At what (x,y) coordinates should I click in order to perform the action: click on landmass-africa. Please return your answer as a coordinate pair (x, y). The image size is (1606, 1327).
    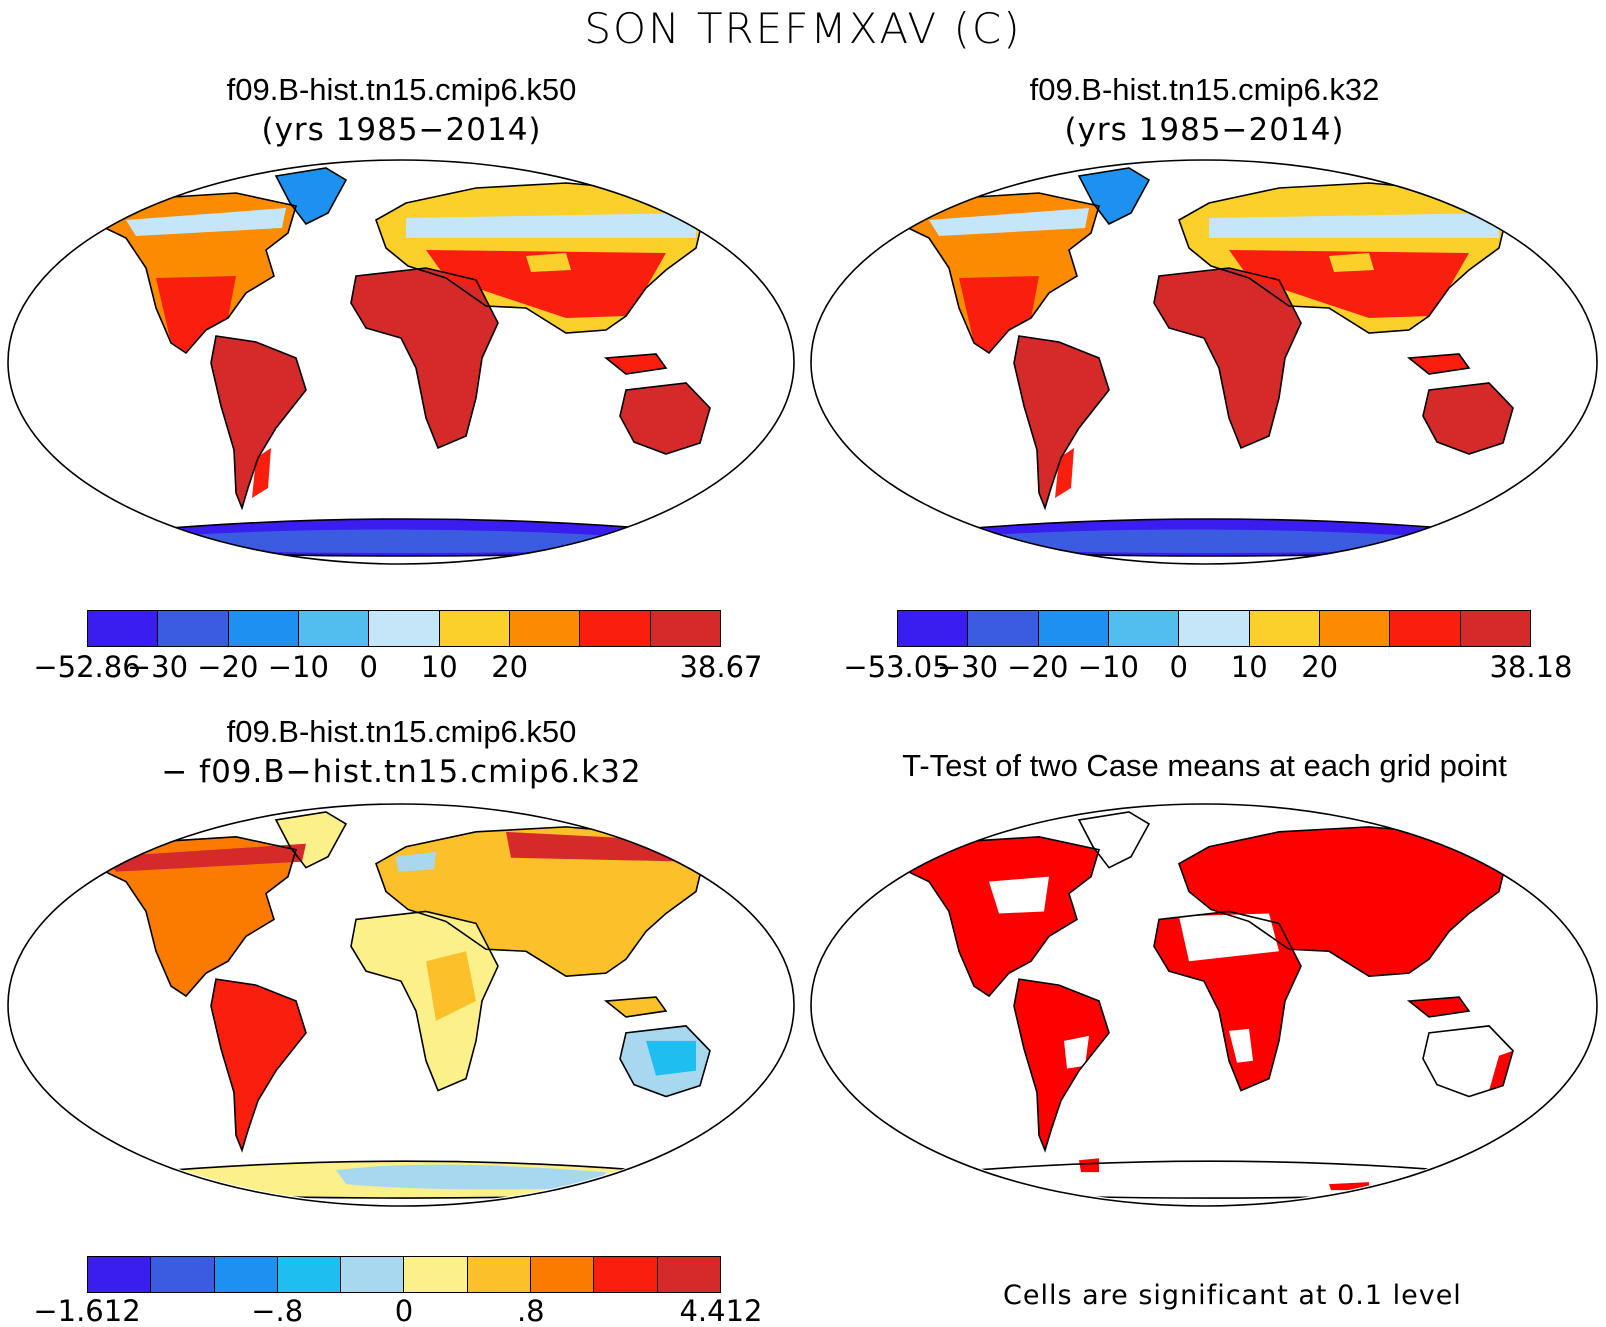
    Looking at the image, I should click on (1227, 358).